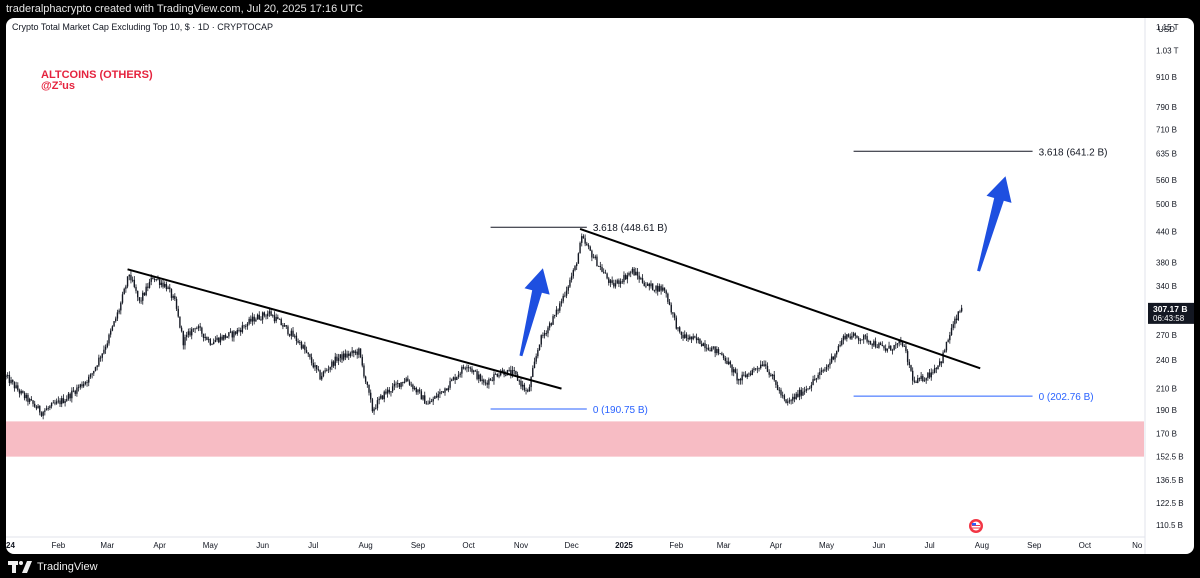  Describe the element at coordinates (366, 545) in the screenshot. I see `time-tick-label: Aug` at that location.